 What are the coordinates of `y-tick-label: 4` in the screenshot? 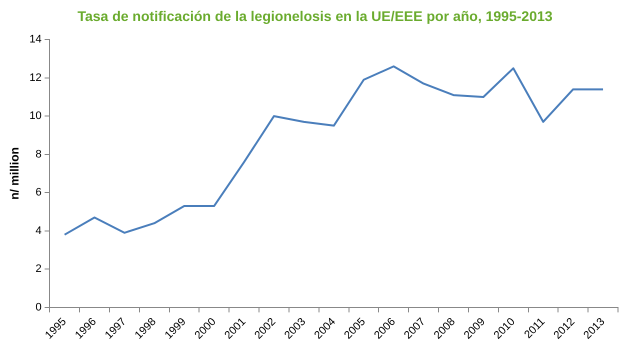 It's located at (39, 230).